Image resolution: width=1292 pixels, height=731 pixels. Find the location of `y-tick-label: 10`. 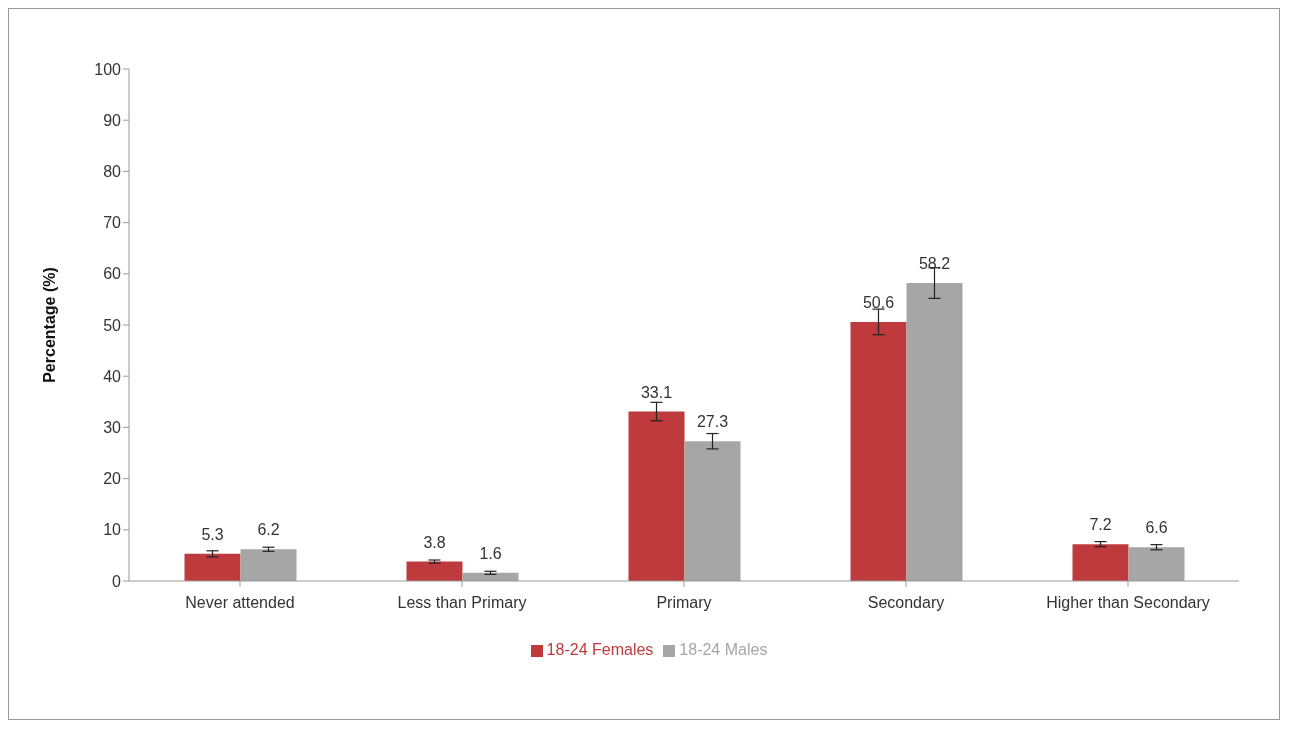

y-tick-label: 10 is located at coordinates (112, 530).